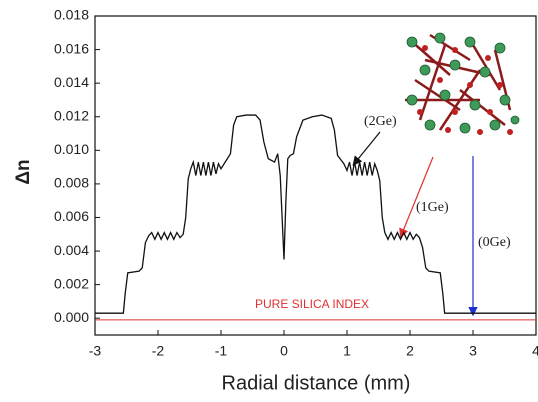 This screenshot has width=538, height=402. Describe the element at coordinates (494, 242) in the screenshot. I see `annotation: (0Ge)` at that location.